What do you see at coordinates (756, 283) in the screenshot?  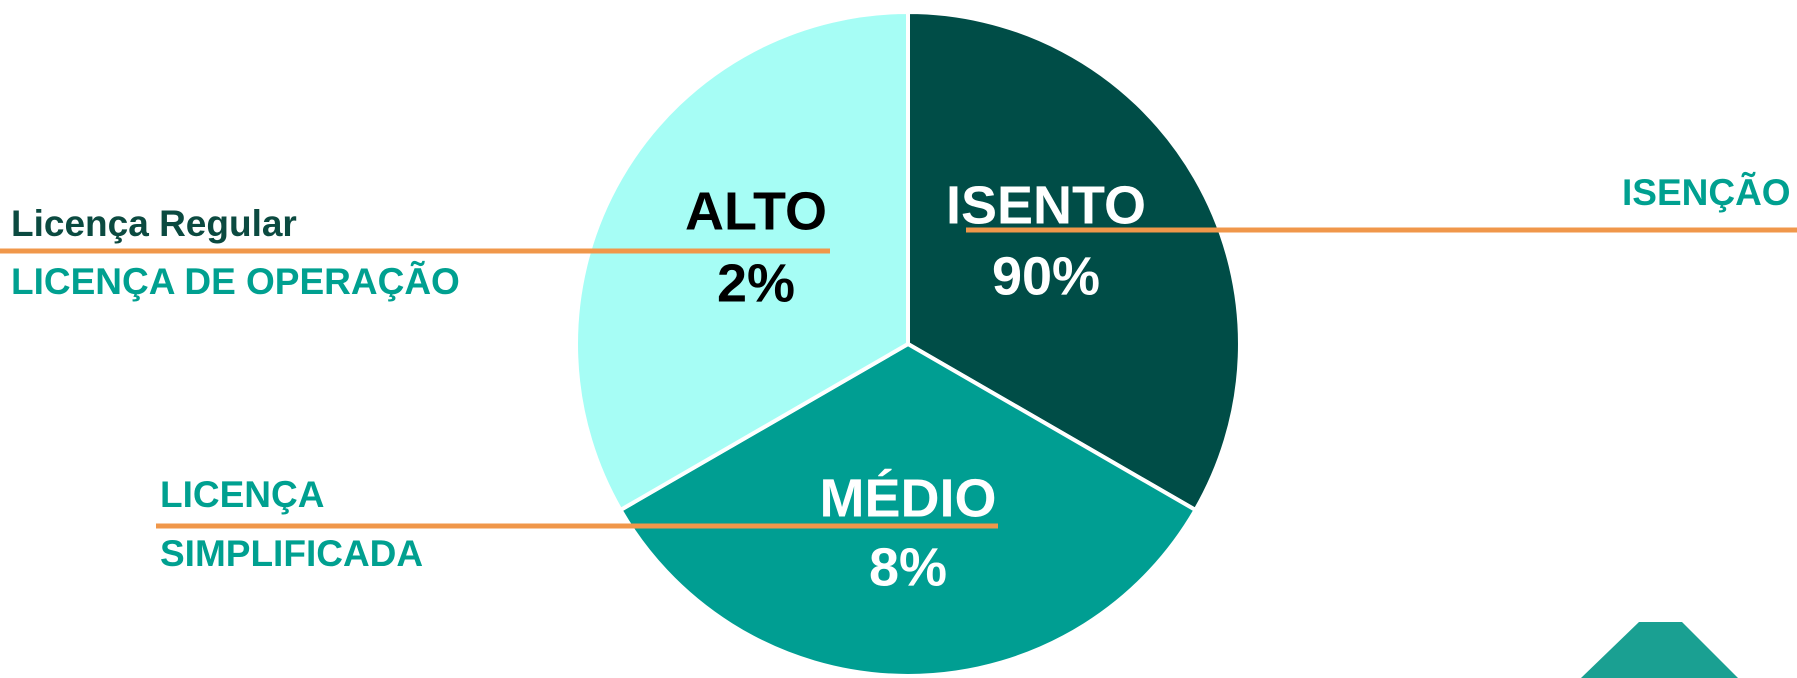 I see `segment-percent: 2%` at bounding box center [756, 283].